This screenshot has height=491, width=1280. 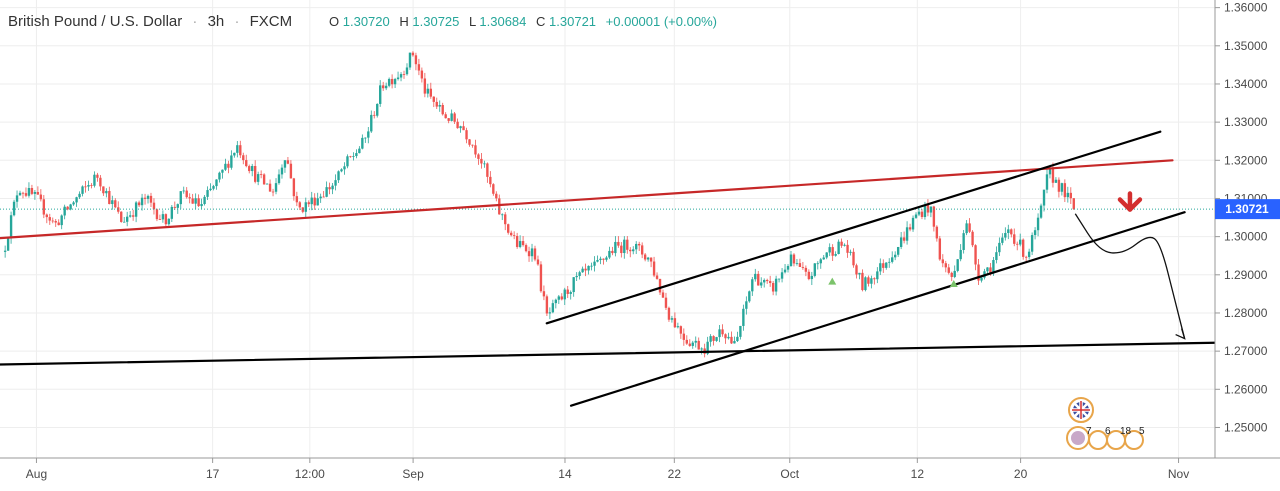 I want to click on projection-path, so click(x=1130, y=276).